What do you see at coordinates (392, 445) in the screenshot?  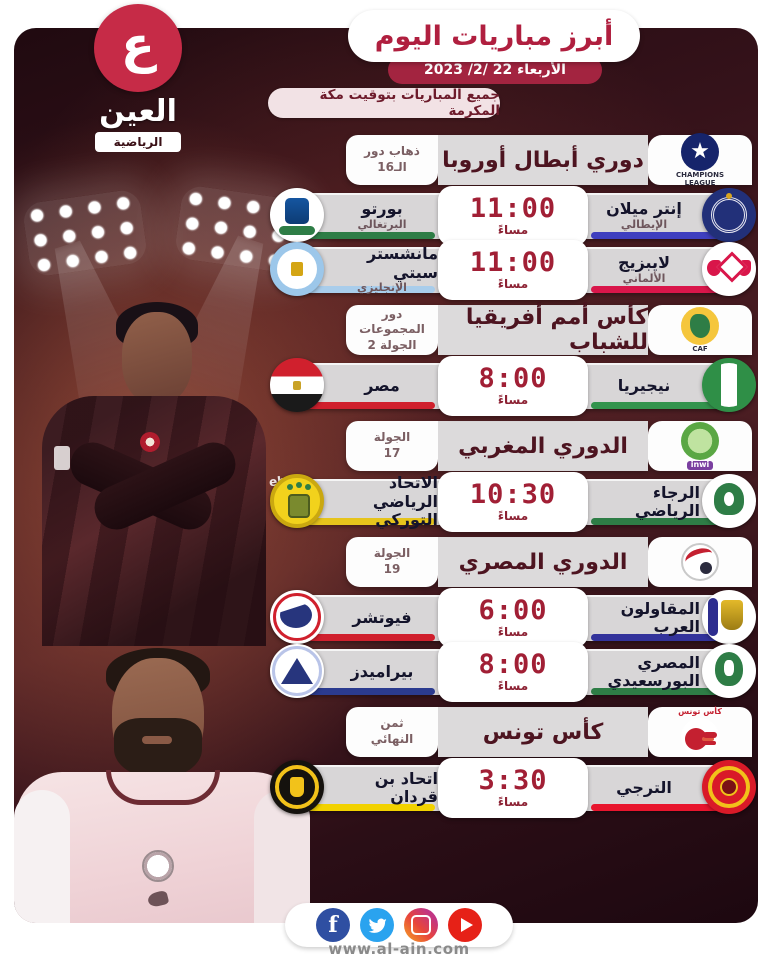 I see `stage-label: الجولة 17` at bounding box center [392, 445].